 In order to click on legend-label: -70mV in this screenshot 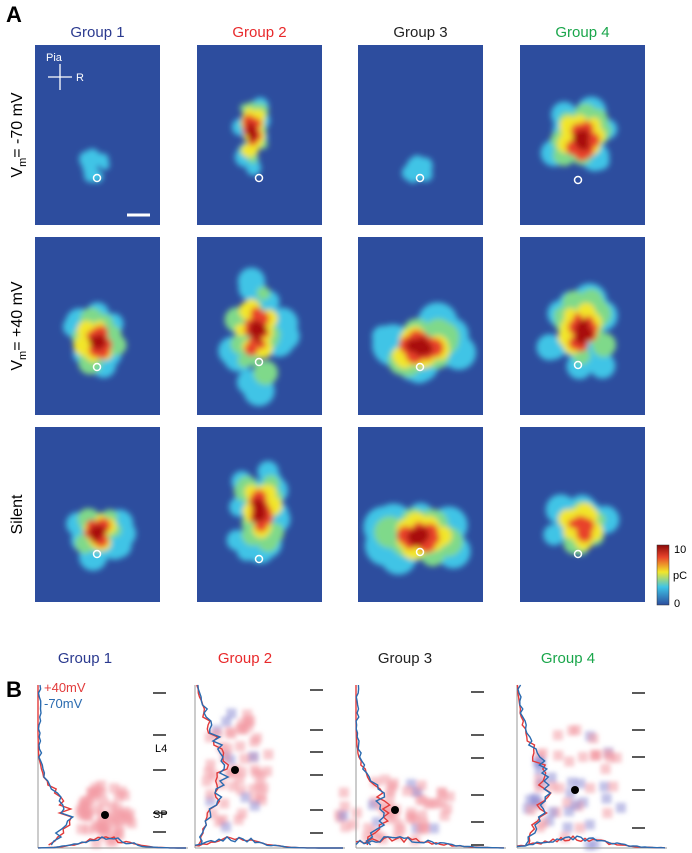, I will do `click(63, 703)`.